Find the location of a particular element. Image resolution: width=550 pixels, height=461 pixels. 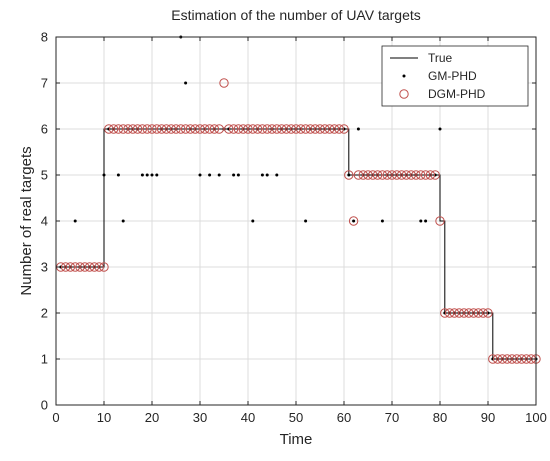

y-tick-label: 3 is located at coordinates (44, 267).